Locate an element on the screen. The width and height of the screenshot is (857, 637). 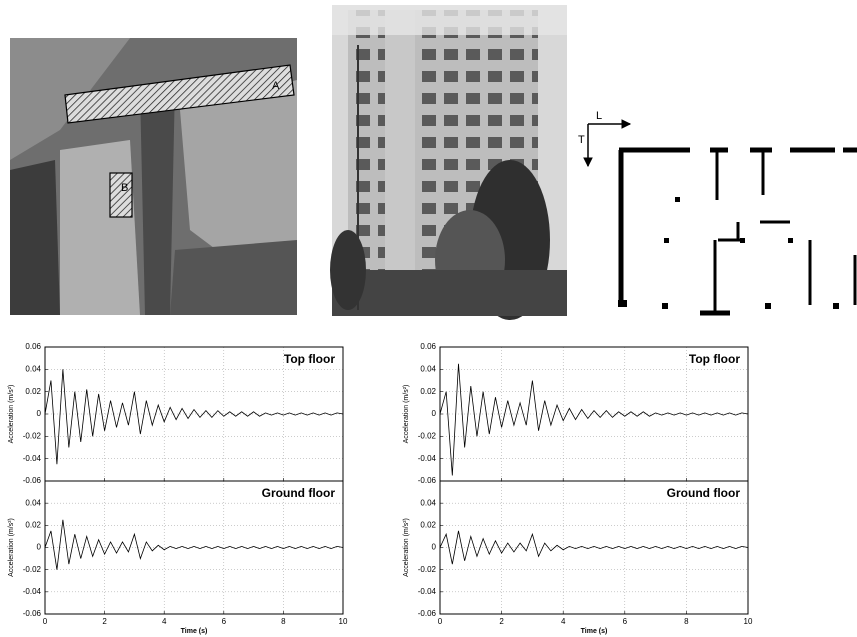
building-photo is located at coordinates (448, 162).